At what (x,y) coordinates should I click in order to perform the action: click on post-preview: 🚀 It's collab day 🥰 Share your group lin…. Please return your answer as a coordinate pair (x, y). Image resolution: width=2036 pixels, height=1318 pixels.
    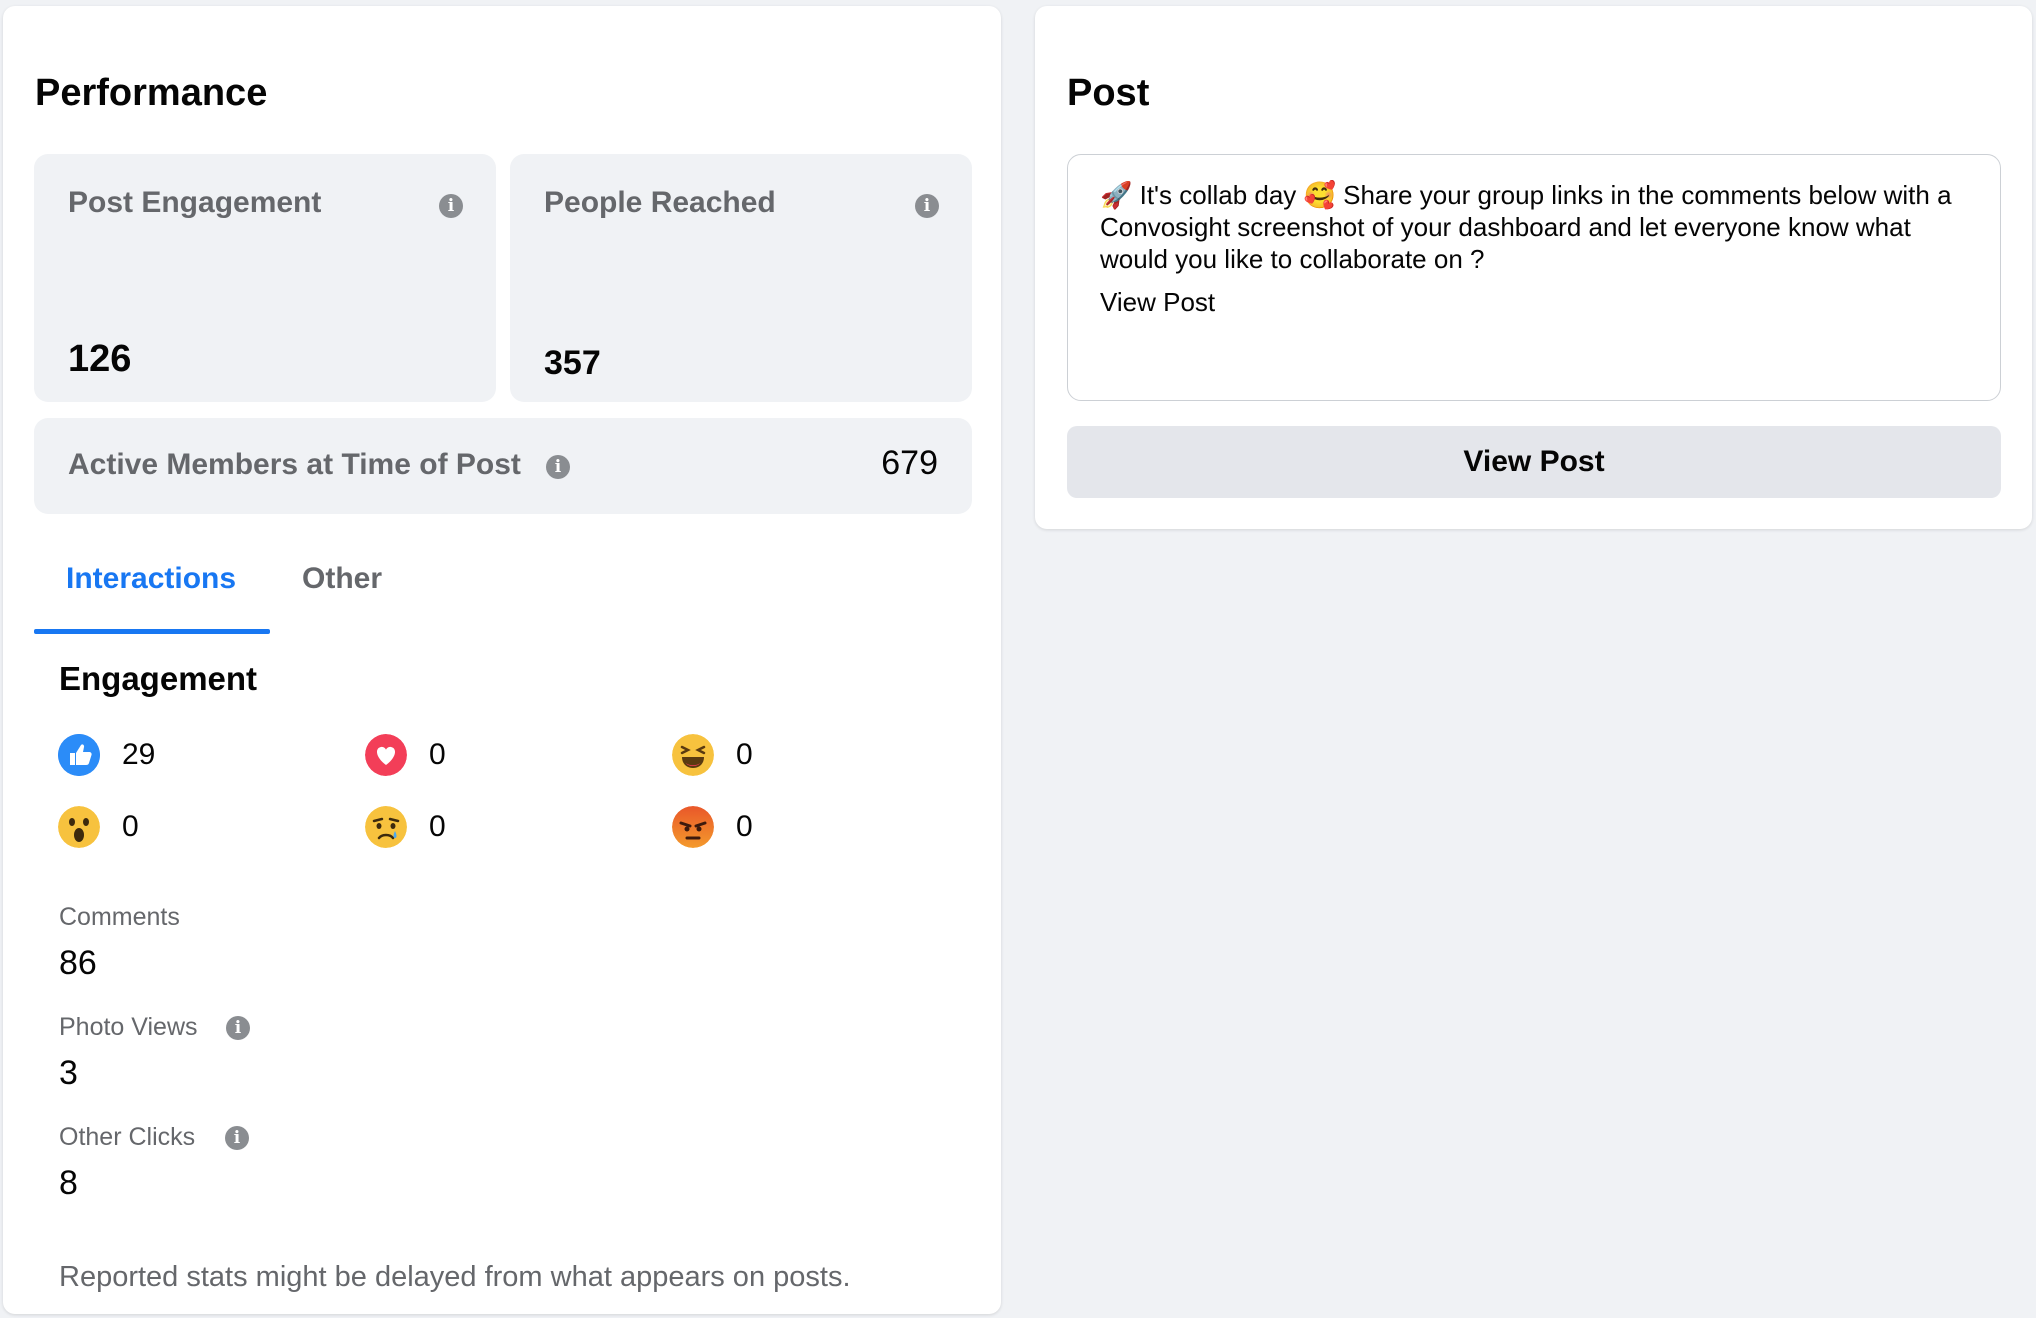
    Looking at the image, I should click on (1534, 277).